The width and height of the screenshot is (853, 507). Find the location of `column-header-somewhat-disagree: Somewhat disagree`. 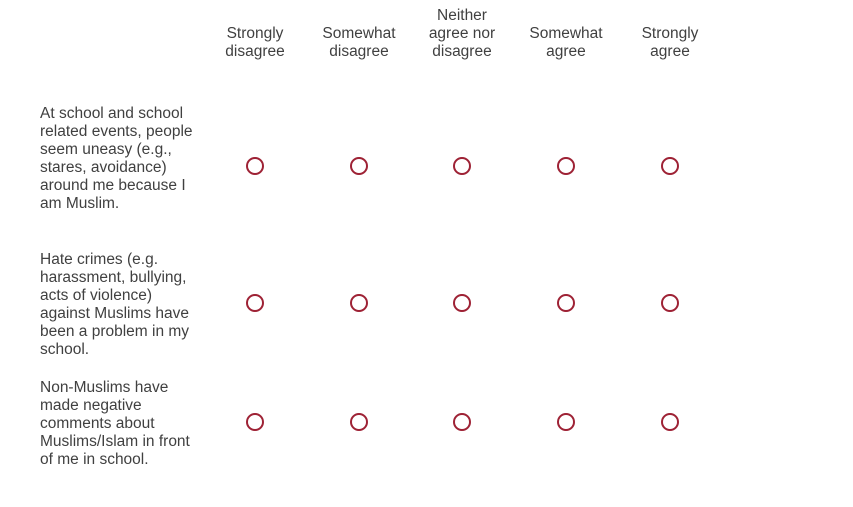

column-header-somewhat-disagree: Somewhat disagree is located at coordinates (359, 34).